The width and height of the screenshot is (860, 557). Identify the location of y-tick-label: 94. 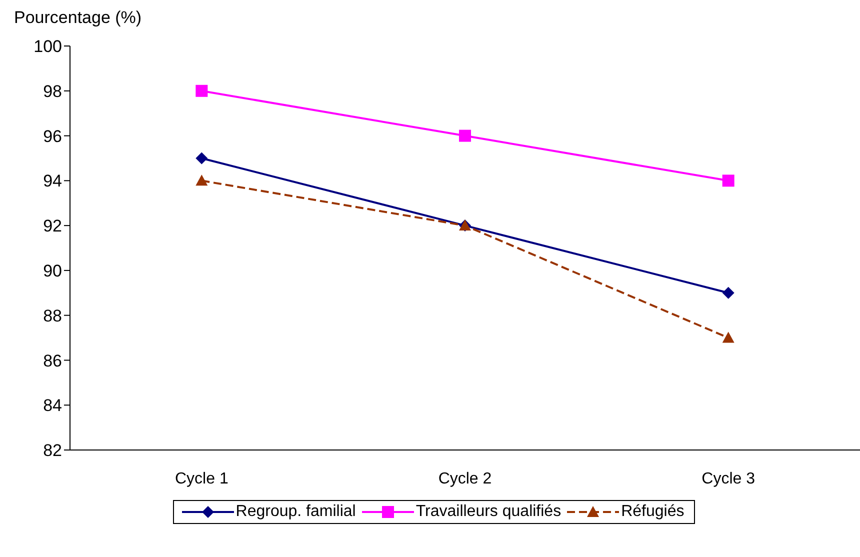
(52, 181).